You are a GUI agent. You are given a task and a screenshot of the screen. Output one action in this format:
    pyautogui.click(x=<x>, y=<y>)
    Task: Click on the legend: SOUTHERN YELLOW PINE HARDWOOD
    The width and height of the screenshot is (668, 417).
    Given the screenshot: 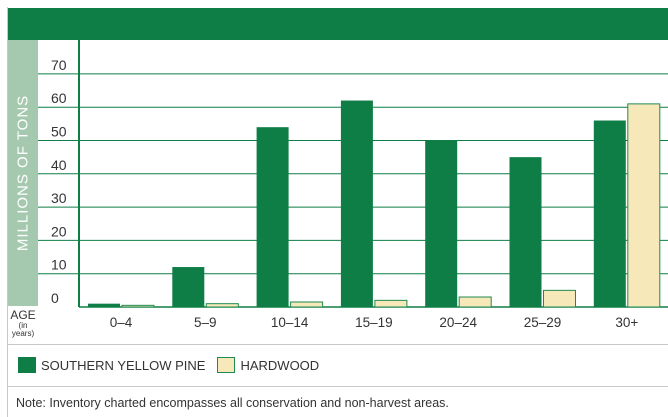 What is the action you would take?
    pyautogui.click(x=174, y=365)
    